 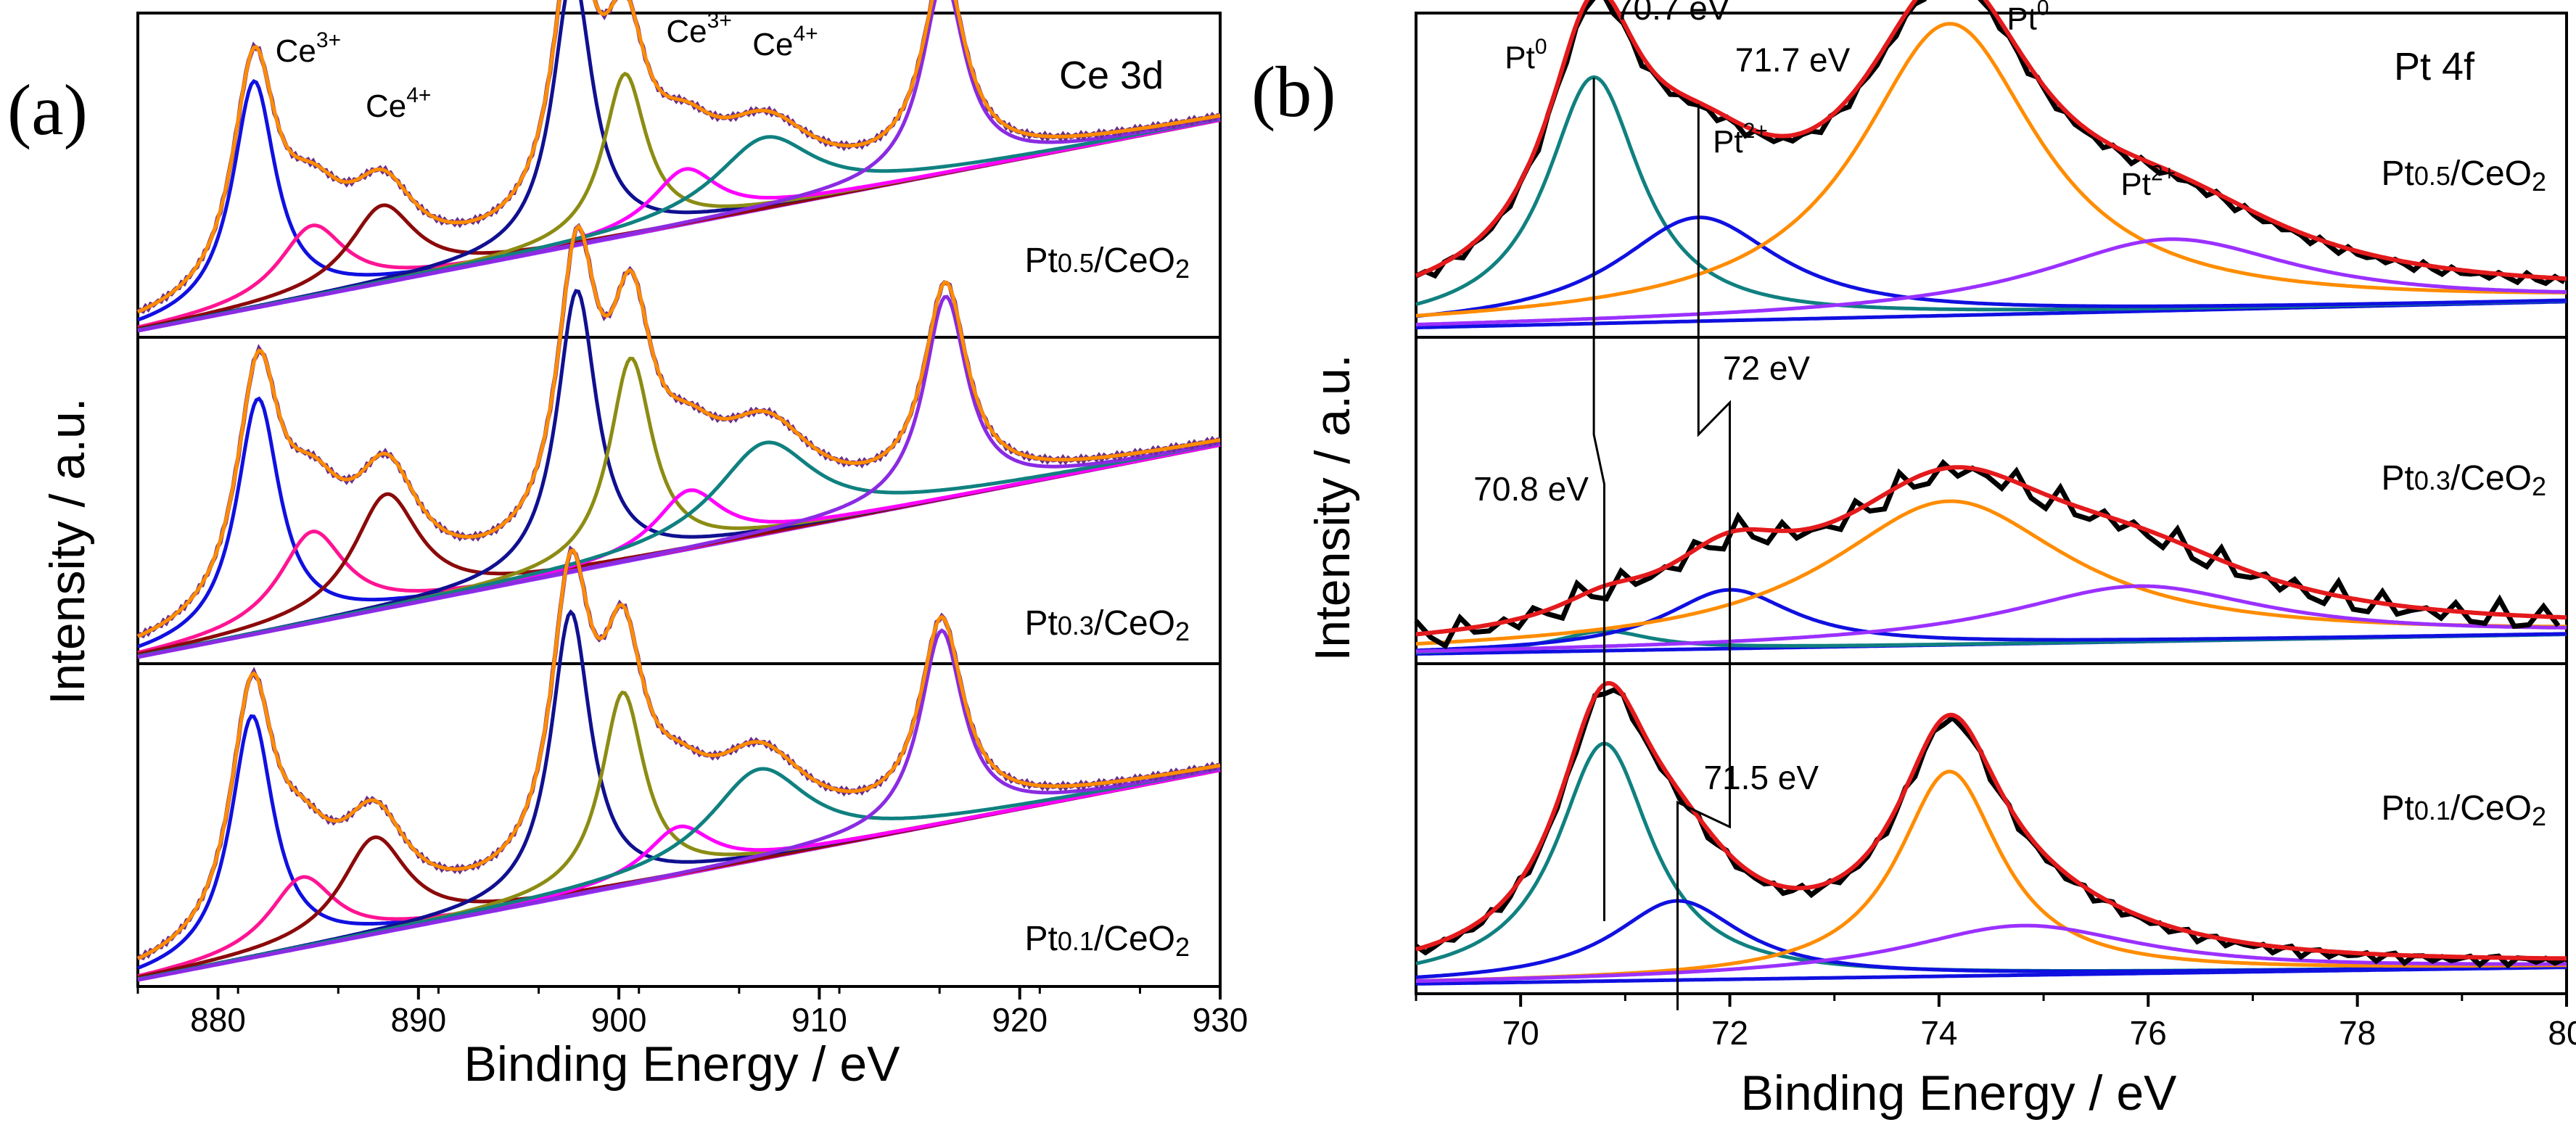 I want to click on panel-a-xlabel: Binding Energy / eV, so click(x=682, y=1064).